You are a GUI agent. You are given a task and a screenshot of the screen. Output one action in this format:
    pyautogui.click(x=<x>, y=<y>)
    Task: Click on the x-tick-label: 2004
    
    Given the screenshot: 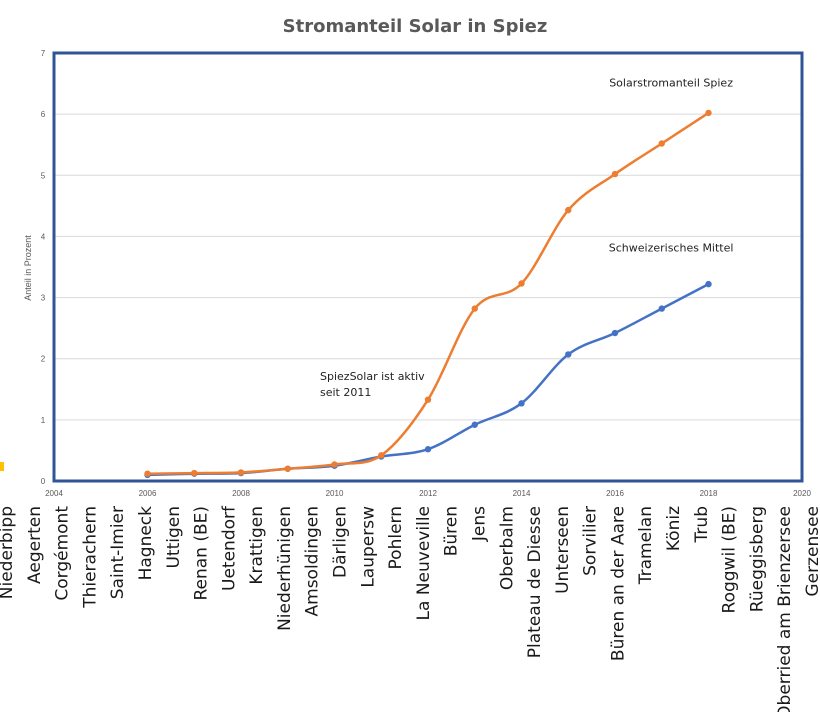 What is the action you would take?
    pyautogui.click(x=54, y=493)
    